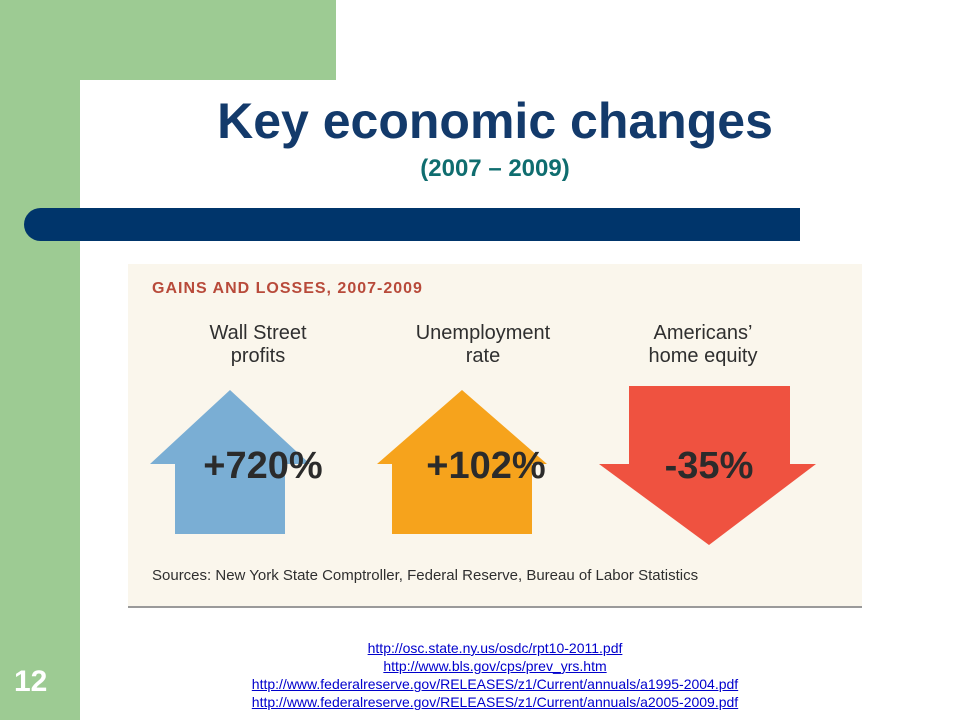 The image size is (960, 720). What do you see at coordinates (258, 356) in the screenshot?
I see `wall-street-label-line2: profits` at bounding box center [258, 356].